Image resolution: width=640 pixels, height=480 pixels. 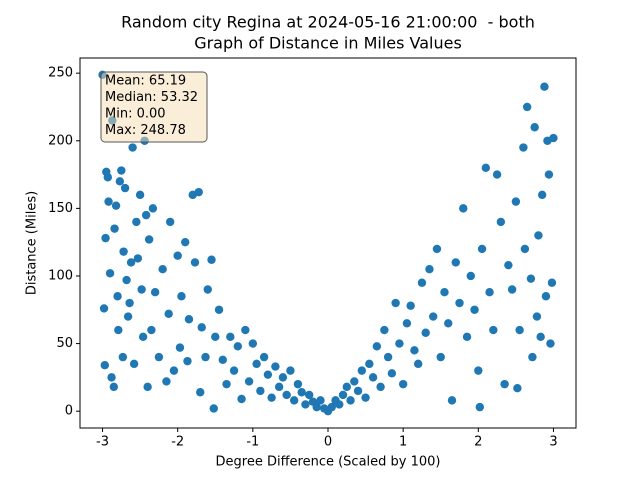 I want to click on y-tick-label: 100, so click(x=60, y=275).